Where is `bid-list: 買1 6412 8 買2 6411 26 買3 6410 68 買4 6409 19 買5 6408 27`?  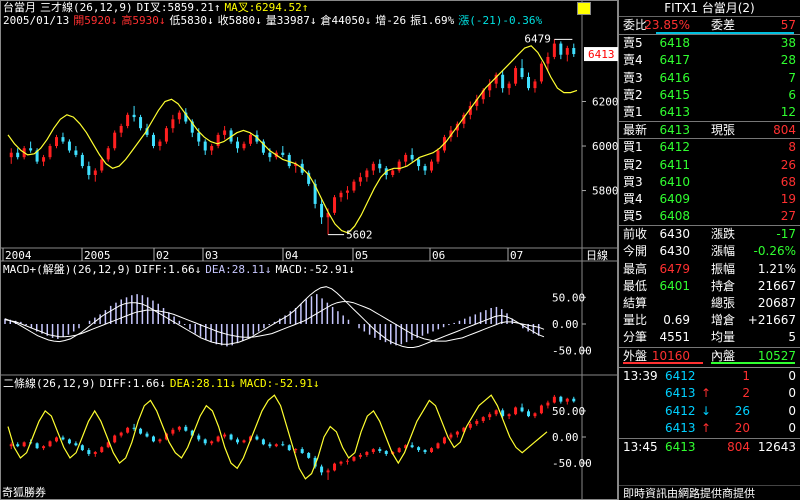 bid-list: 買1 6412 8 買2 6411 26 買3 6410 68 買4 6409 19 買5 6408 27 is located at coordinates (709, 181).